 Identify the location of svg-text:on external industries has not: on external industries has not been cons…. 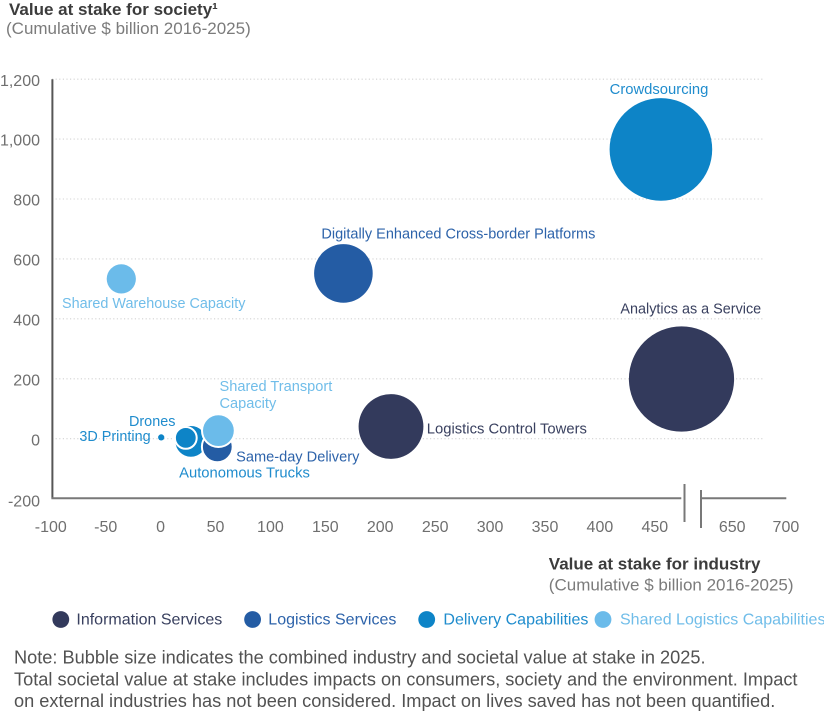
(394, 701).